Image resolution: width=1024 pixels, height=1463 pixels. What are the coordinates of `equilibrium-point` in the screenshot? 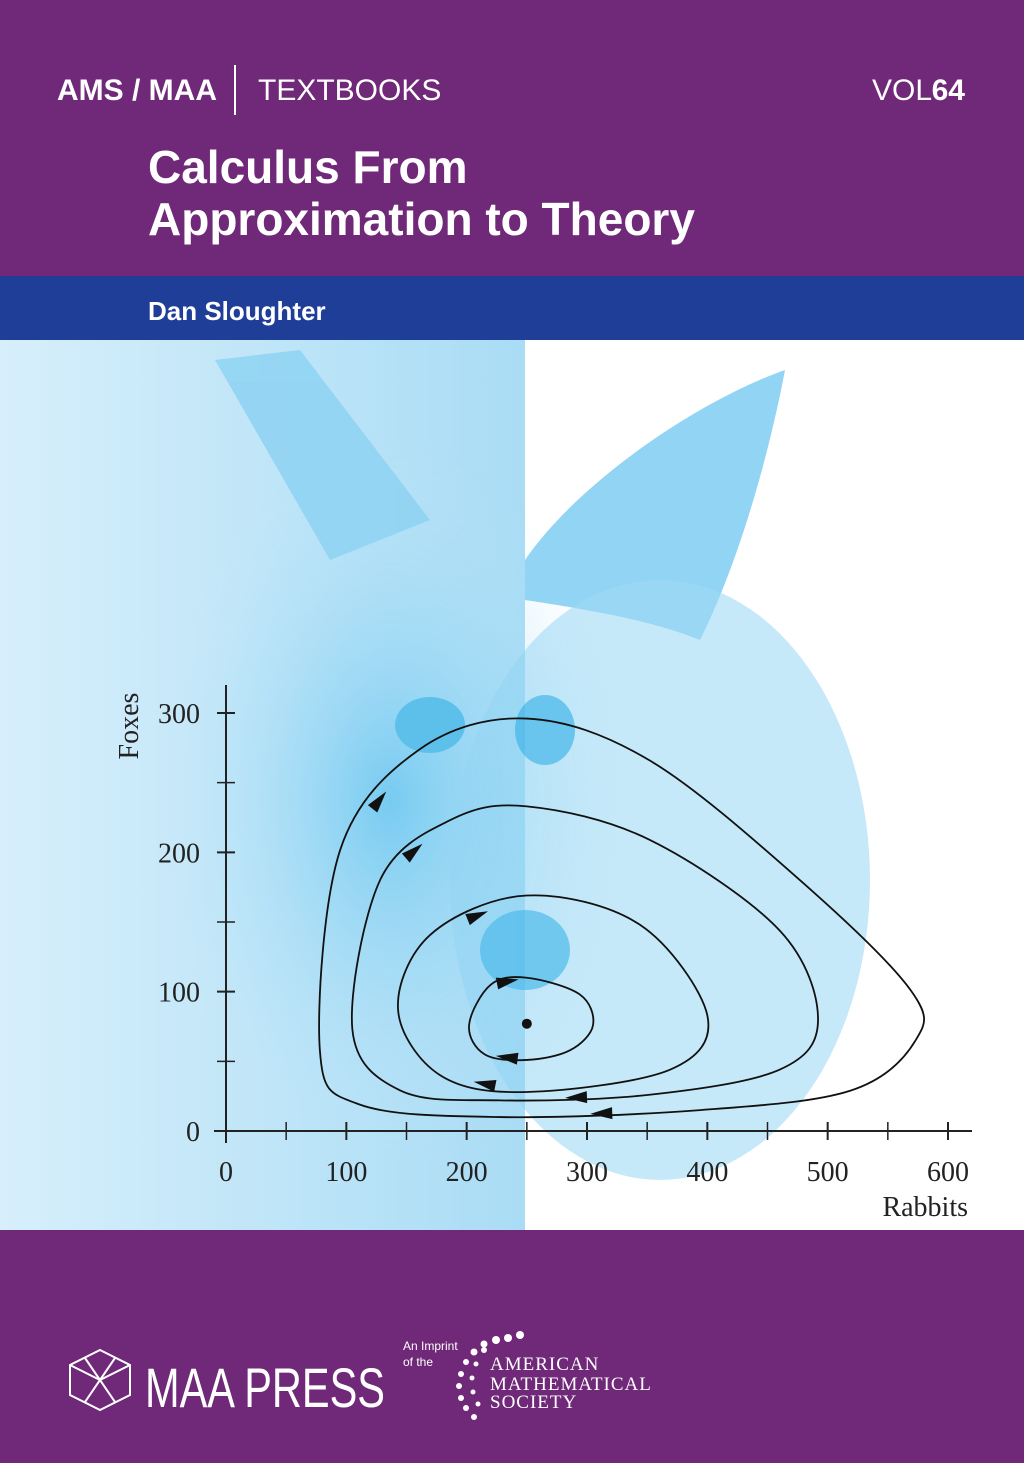 It's located at (526, 1023).